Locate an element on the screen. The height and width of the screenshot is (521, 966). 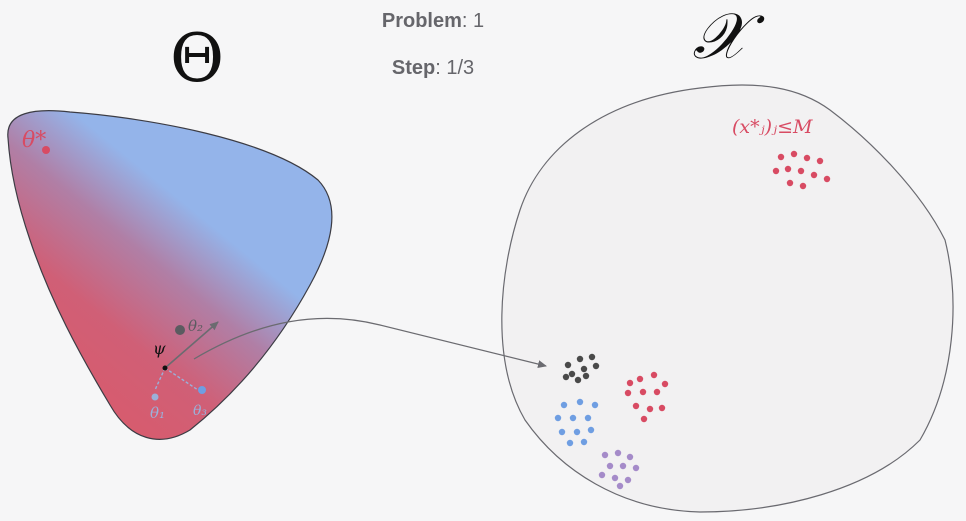
theta3-label: θ₃ is located at coordinates (200, 411).